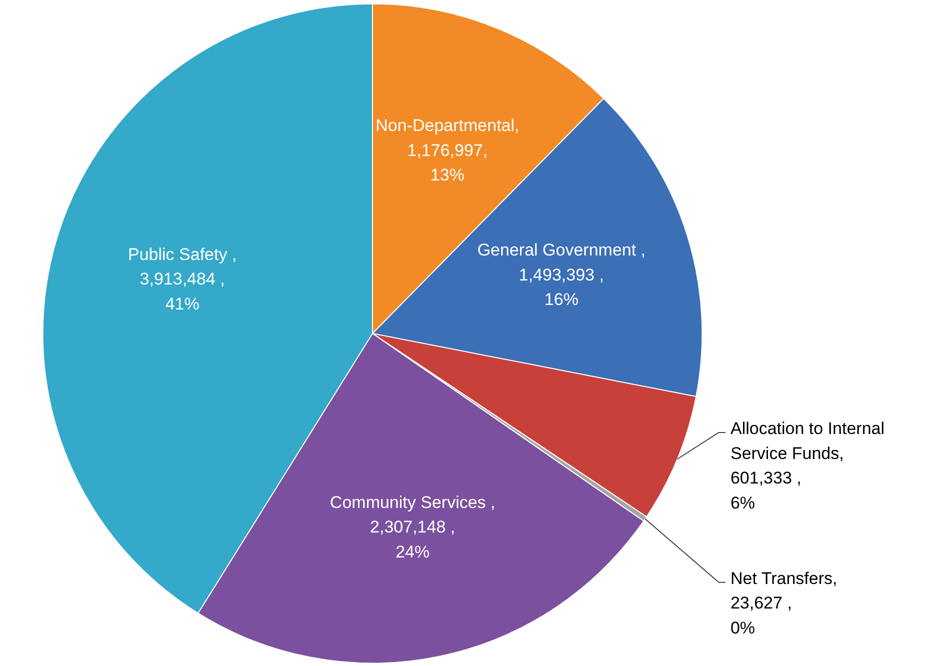  I want to click on slice-label: Net Transfers, 23,627 , 0%, so click(784, 603).